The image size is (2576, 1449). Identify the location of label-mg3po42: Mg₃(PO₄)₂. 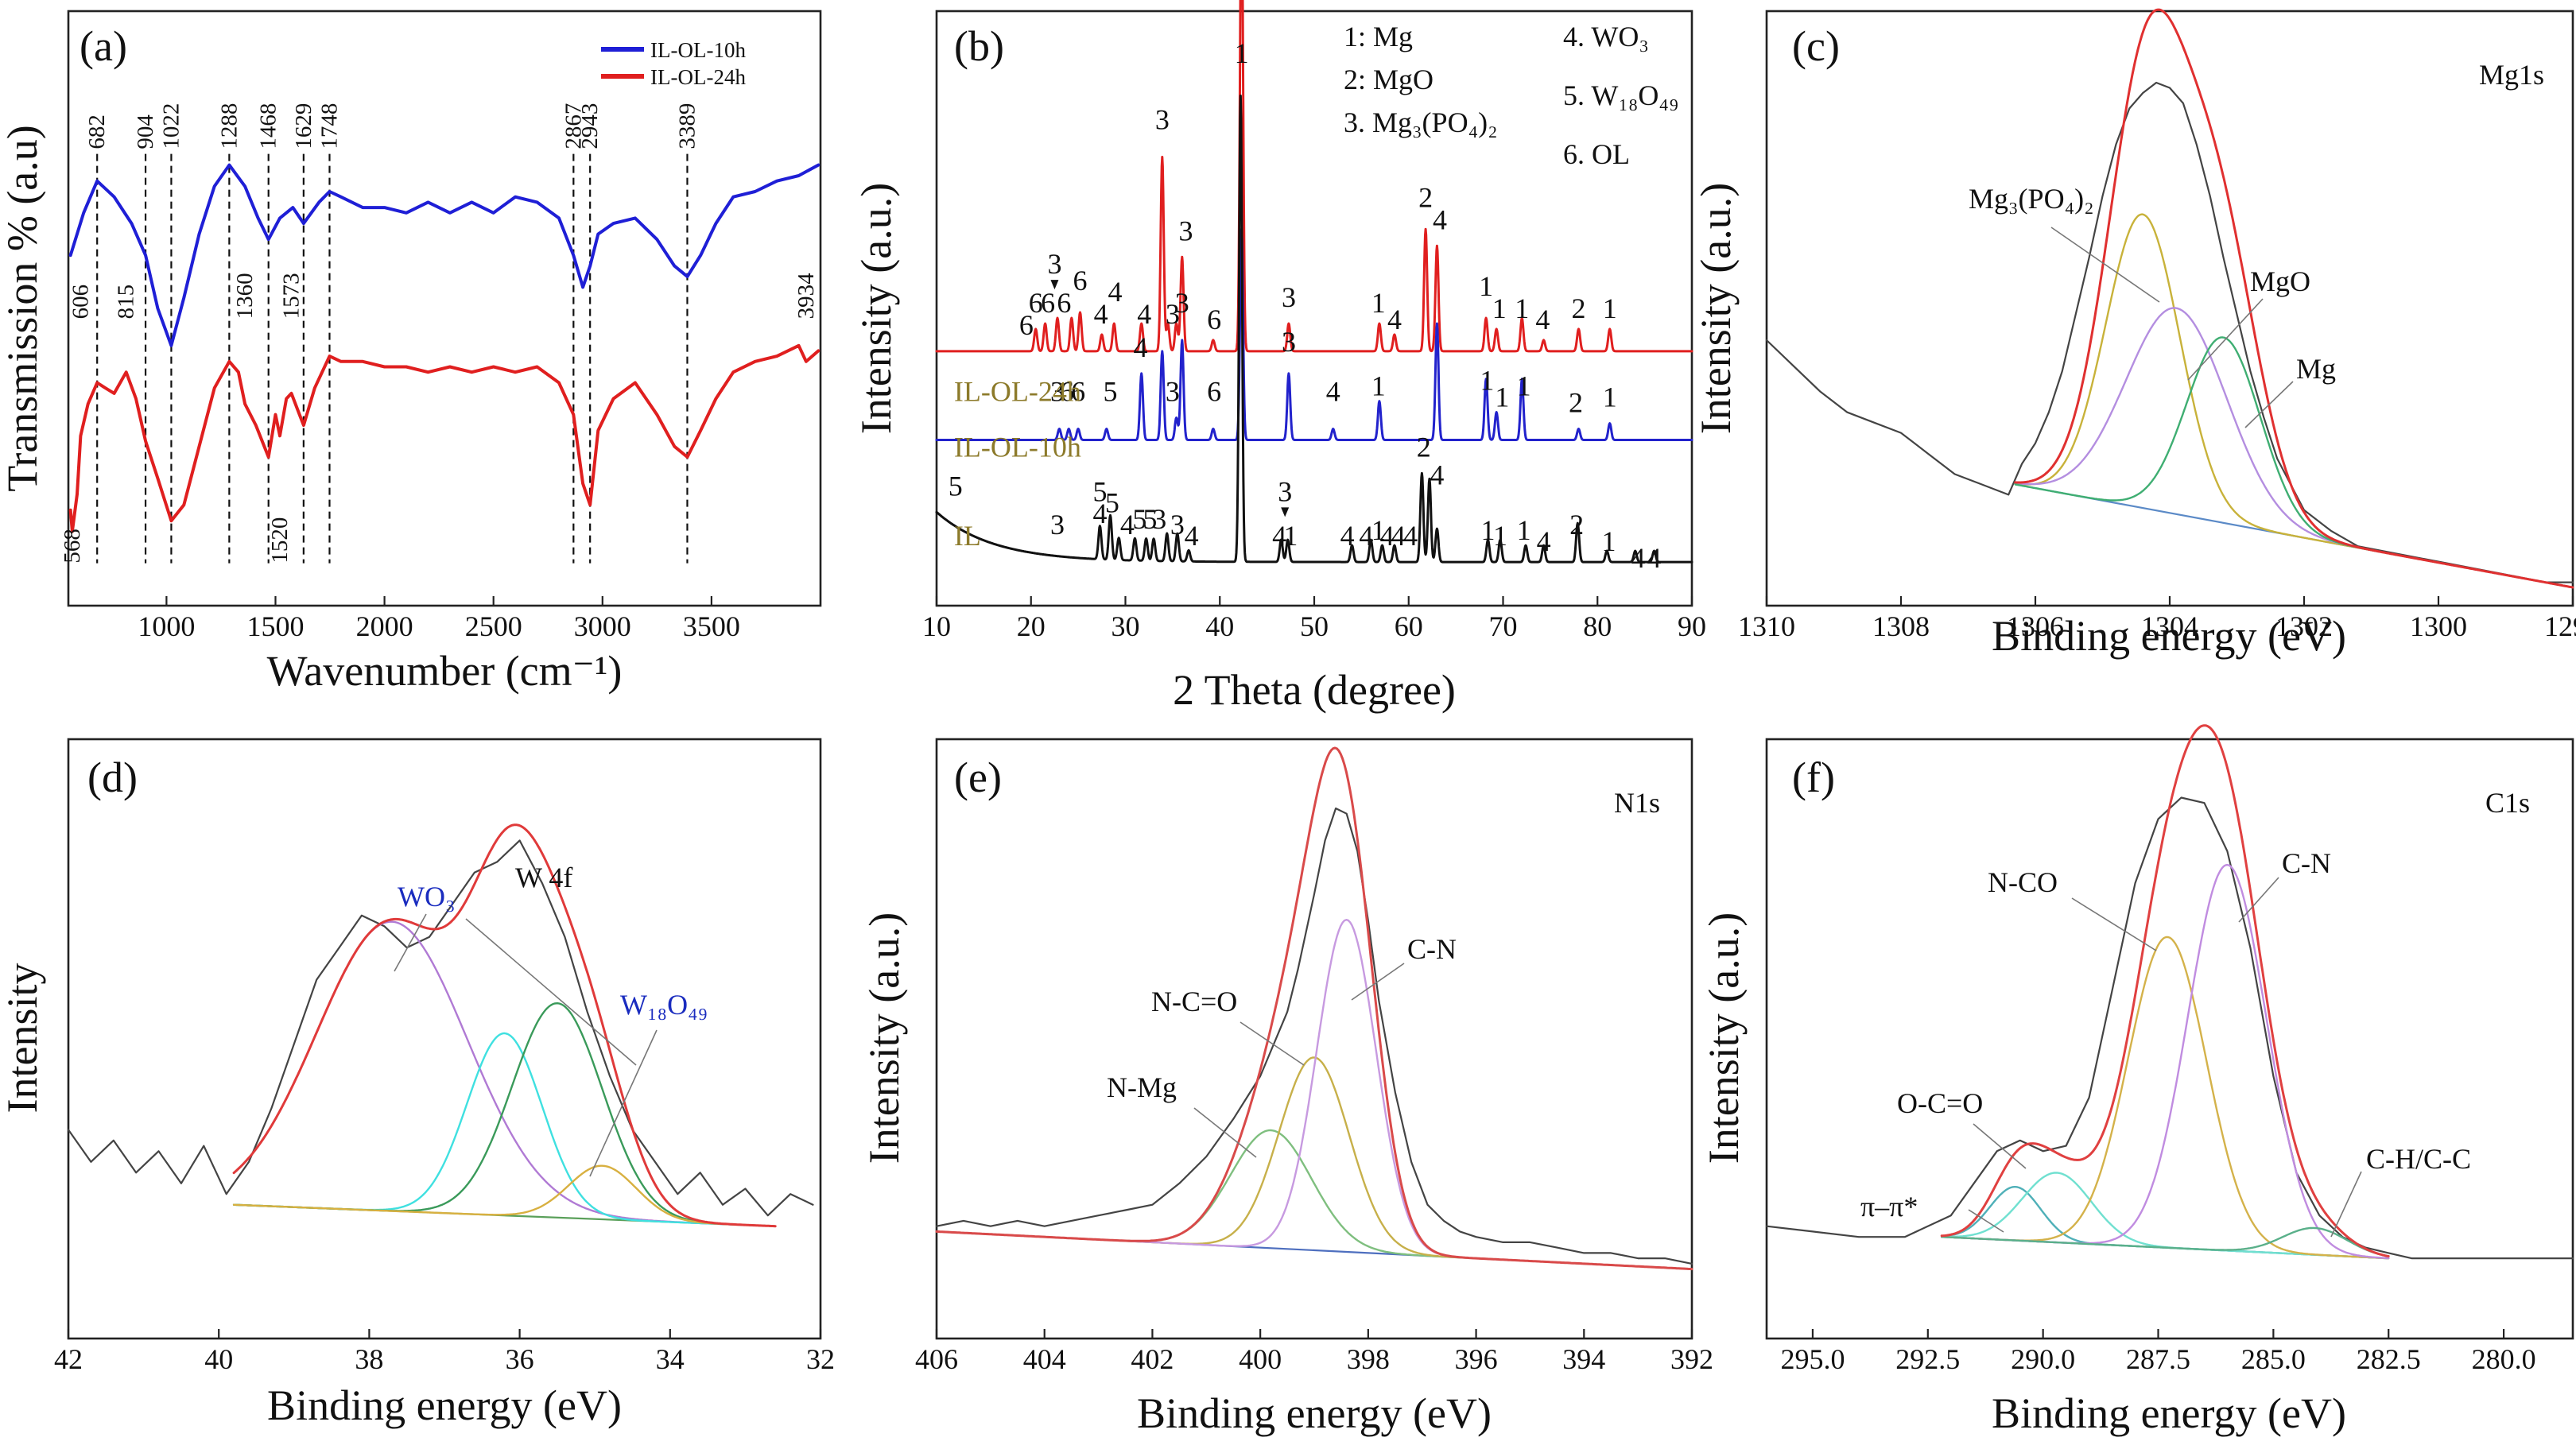
(2031, 199).